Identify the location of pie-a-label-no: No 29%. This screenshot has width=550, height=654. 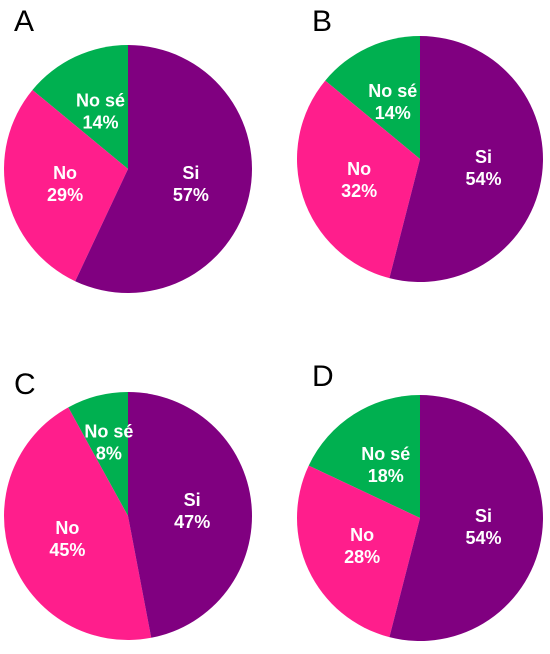
(65, 184).